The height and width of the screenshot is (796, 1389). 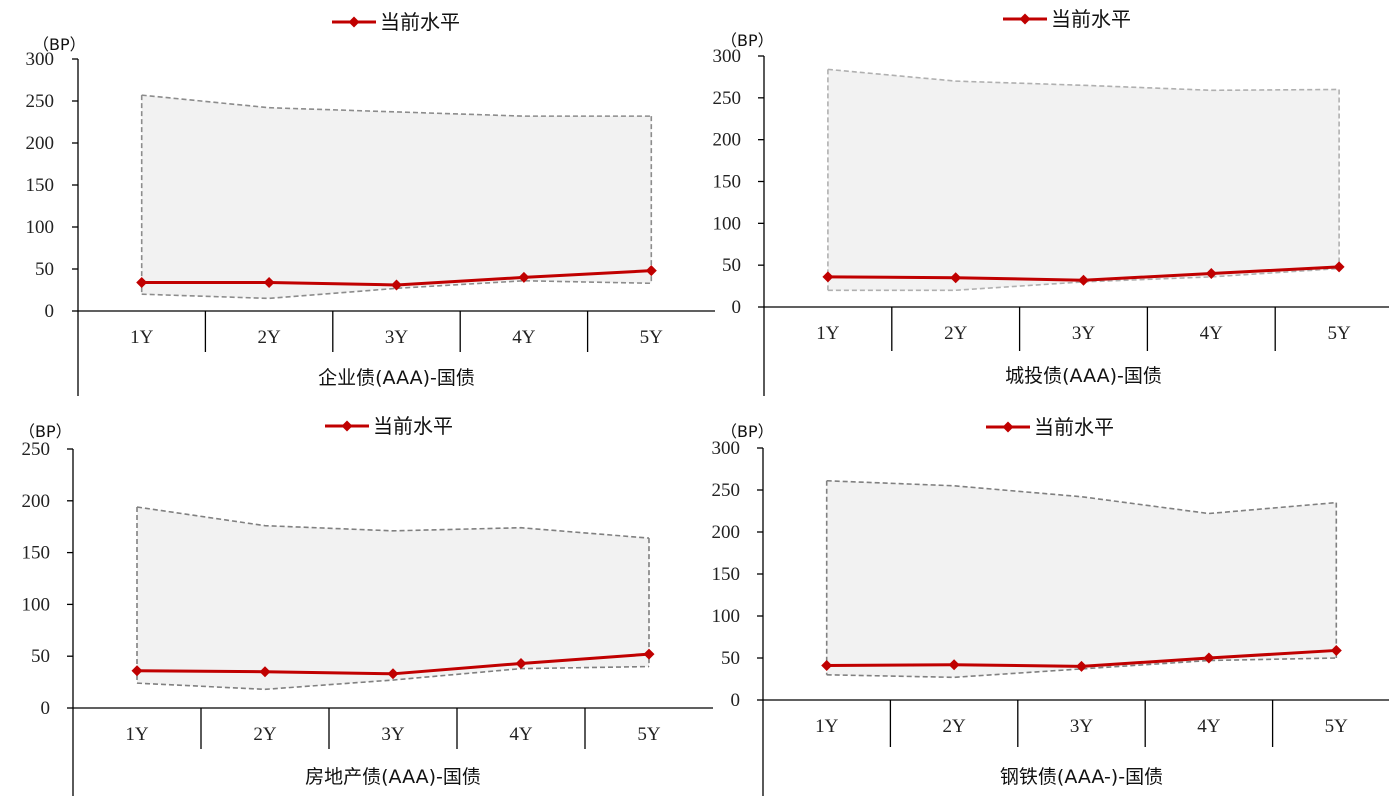 What do you see at coordinates (1081, 777) in the screenshot?
I see `x-axis-title: 钢铁债(AAA-)-国债` at bounding box center [1081, 777].